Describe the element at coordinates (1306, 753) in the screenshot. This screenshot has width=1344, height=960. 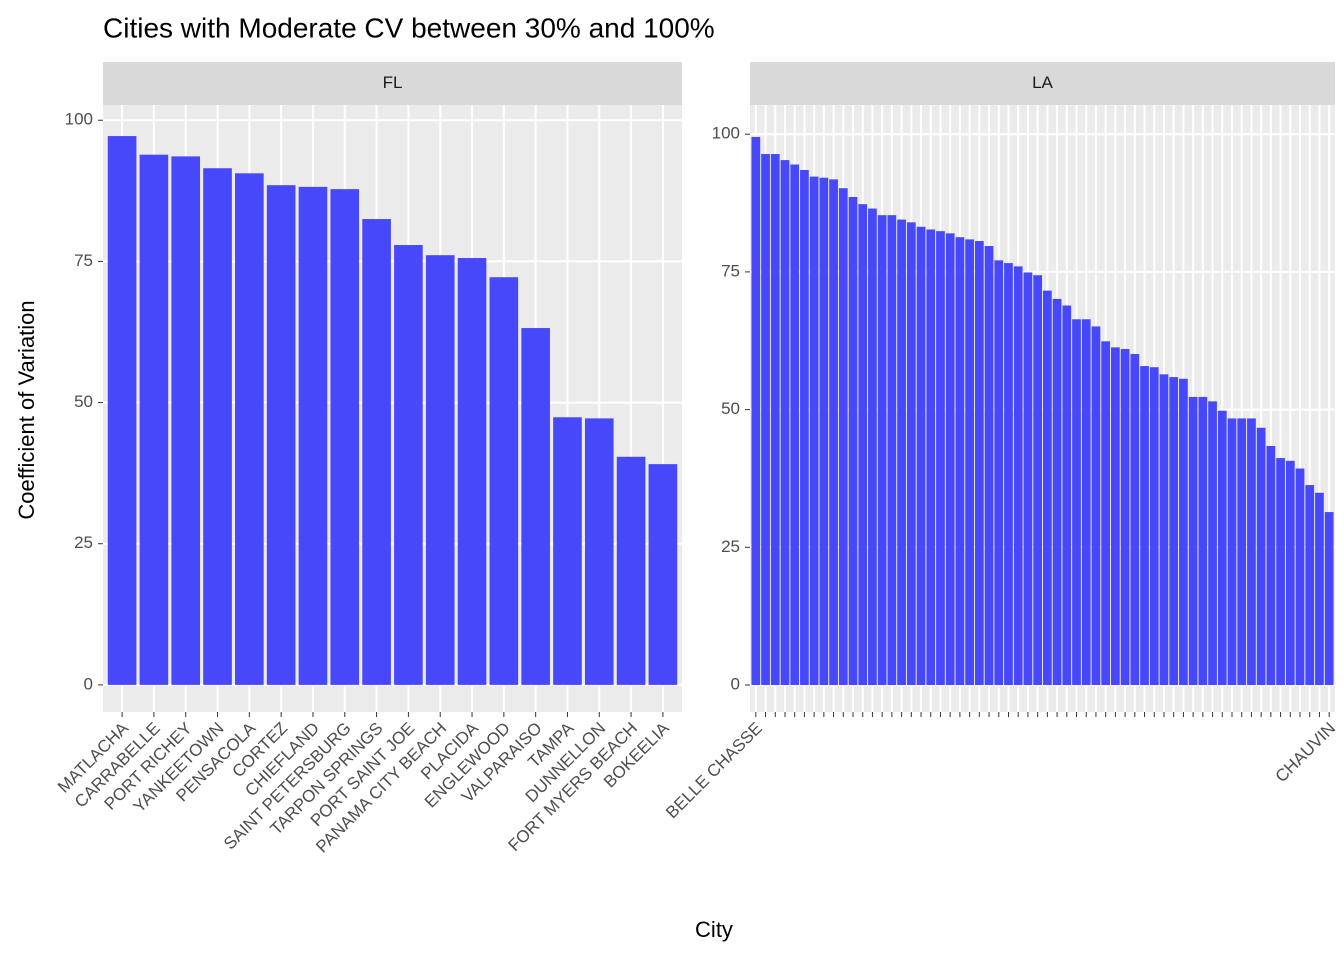
I see `x-tick-label: CHAUVIN` at that location.